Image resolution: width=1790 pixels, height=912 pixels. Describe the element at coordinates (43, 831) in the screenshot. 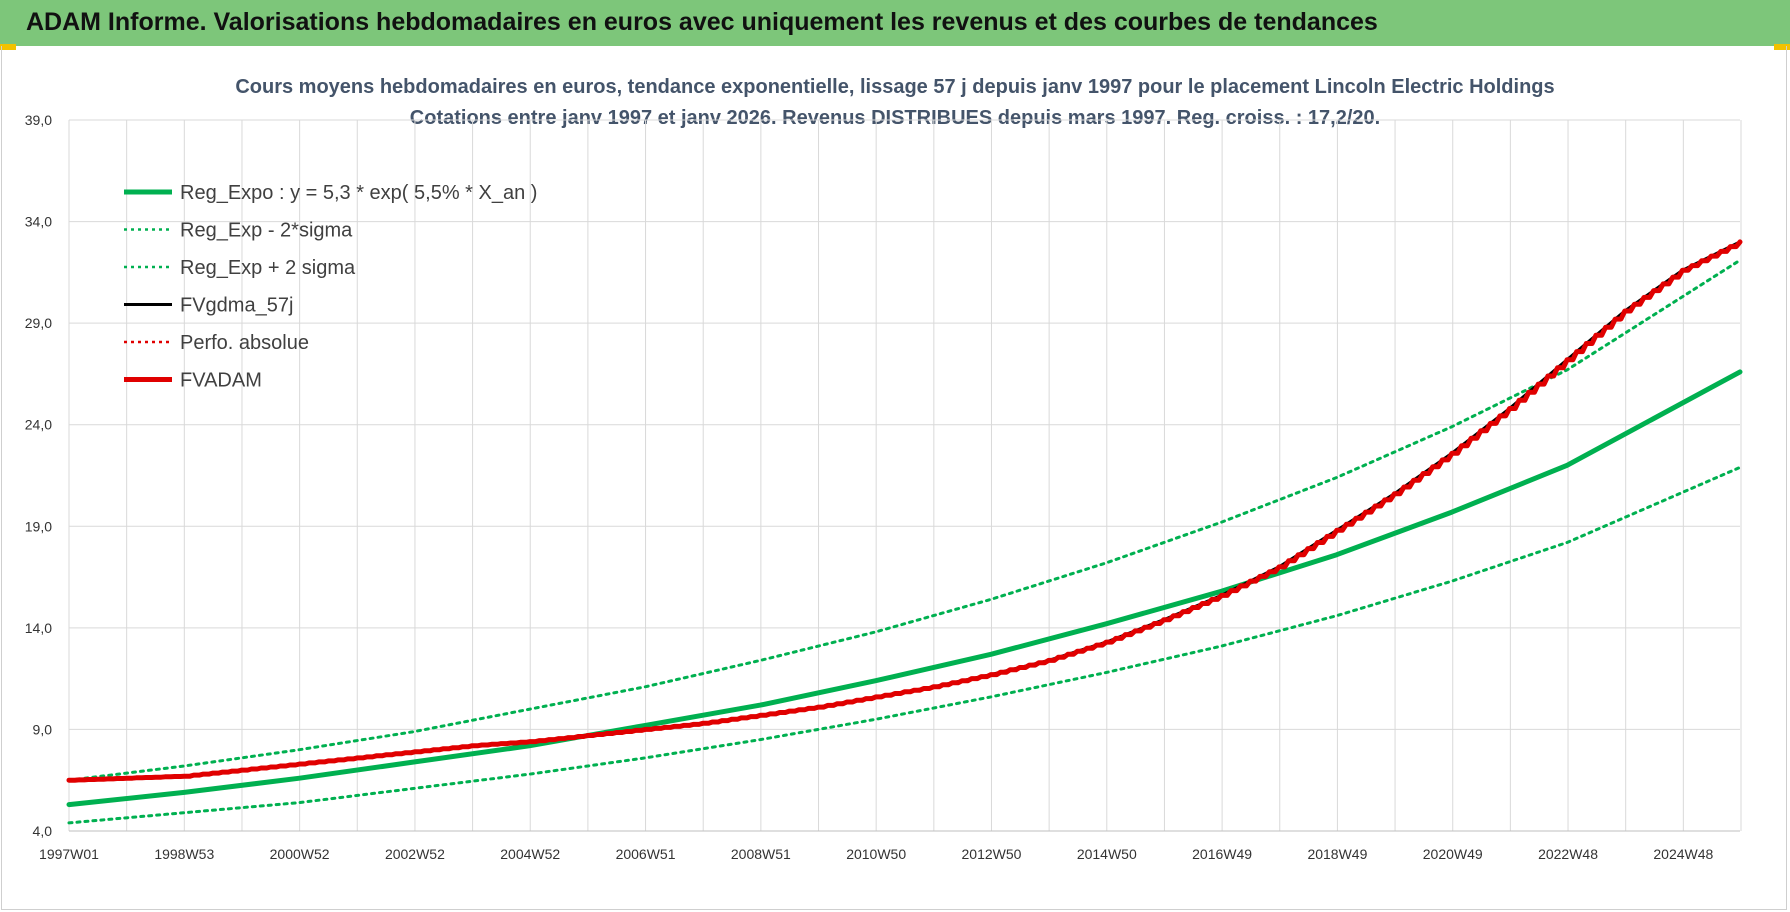

I see `y-tick-label: 4,0` at that location.